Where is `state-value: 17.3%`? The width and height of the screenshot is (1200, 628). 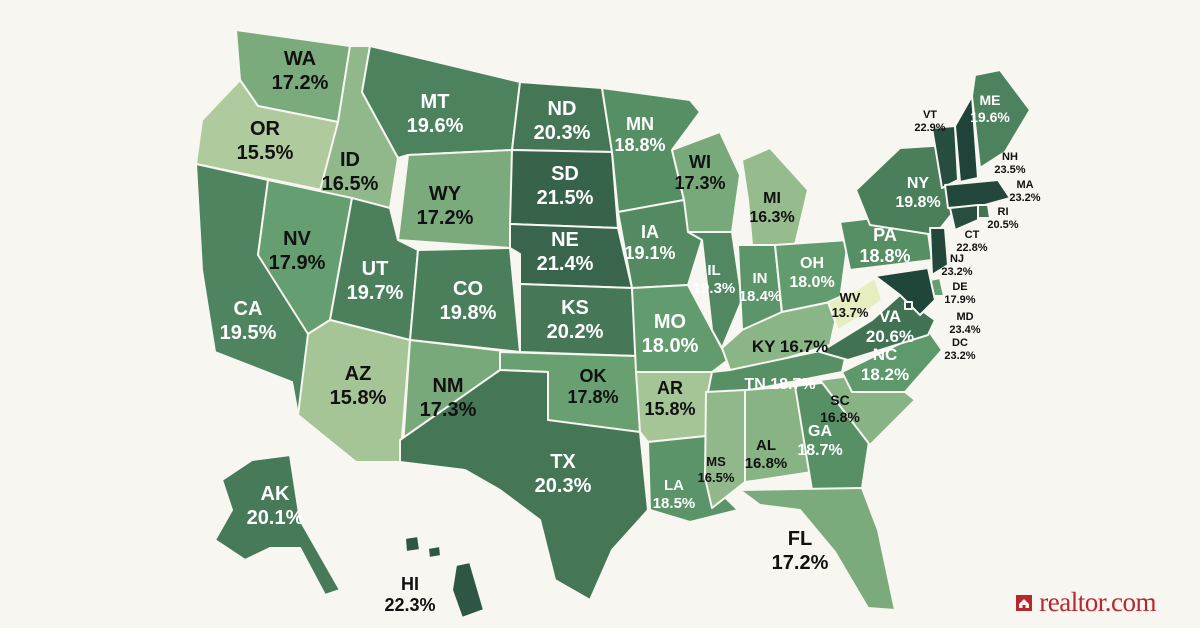
state-value: 17.3% is located at coordinates (699, 183).